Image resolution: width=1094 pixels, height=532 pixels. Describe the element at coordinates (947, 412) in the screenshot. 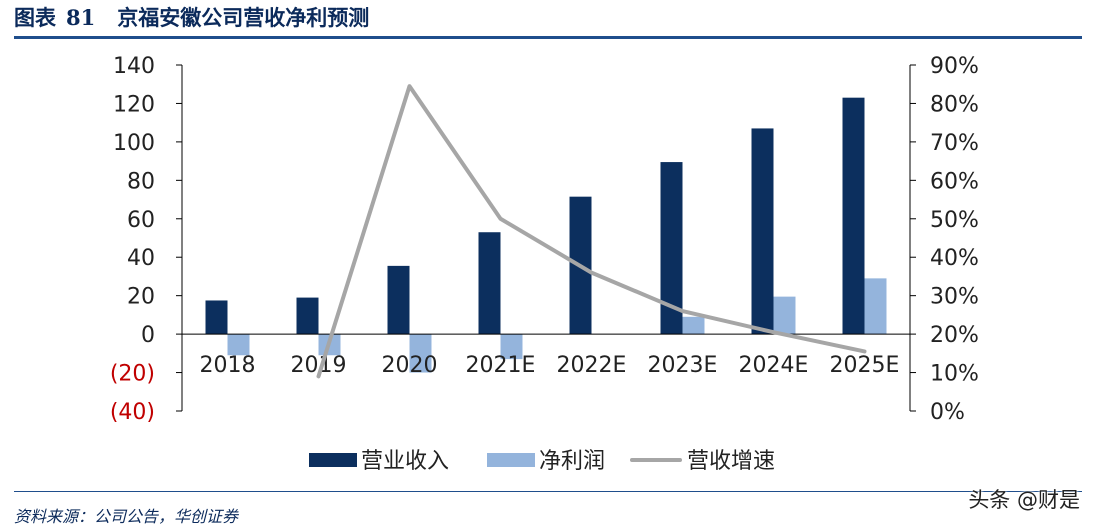

I see `right-axis-tick-label: 0%` at that location.